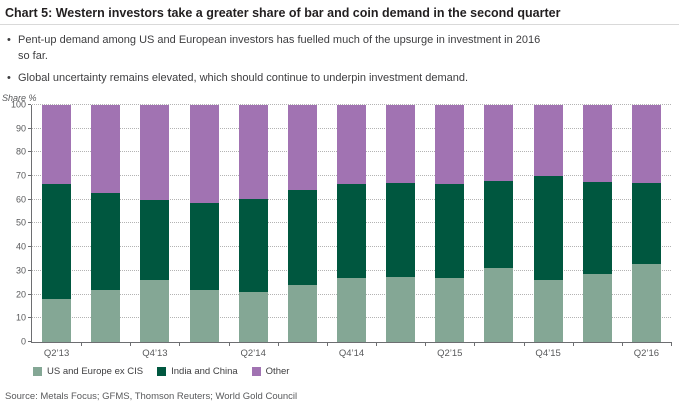 The width and height of the screenshot is (679, 413). What do you see at coordinates (95, 371) in the screenshot?
I see `legend-label: US and Europe ex CIS` at bounding box center [95, 371].